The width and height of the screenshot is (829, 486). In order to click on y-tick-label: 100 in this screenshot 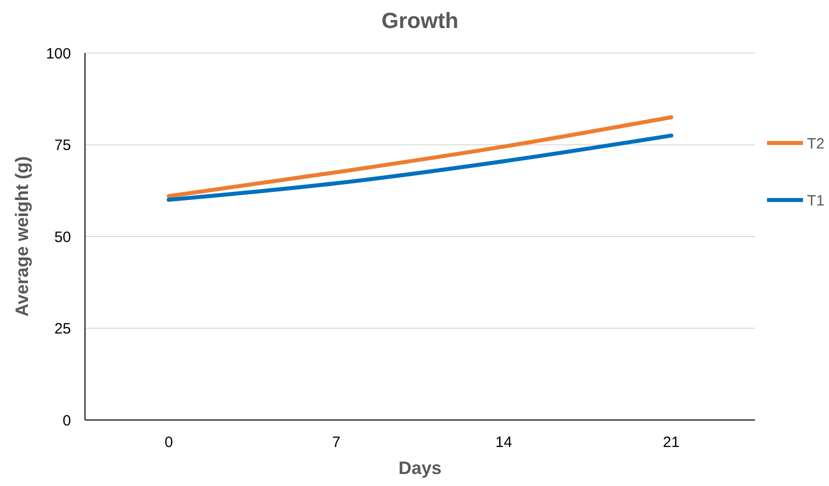, I will do `click(58, 53)`.